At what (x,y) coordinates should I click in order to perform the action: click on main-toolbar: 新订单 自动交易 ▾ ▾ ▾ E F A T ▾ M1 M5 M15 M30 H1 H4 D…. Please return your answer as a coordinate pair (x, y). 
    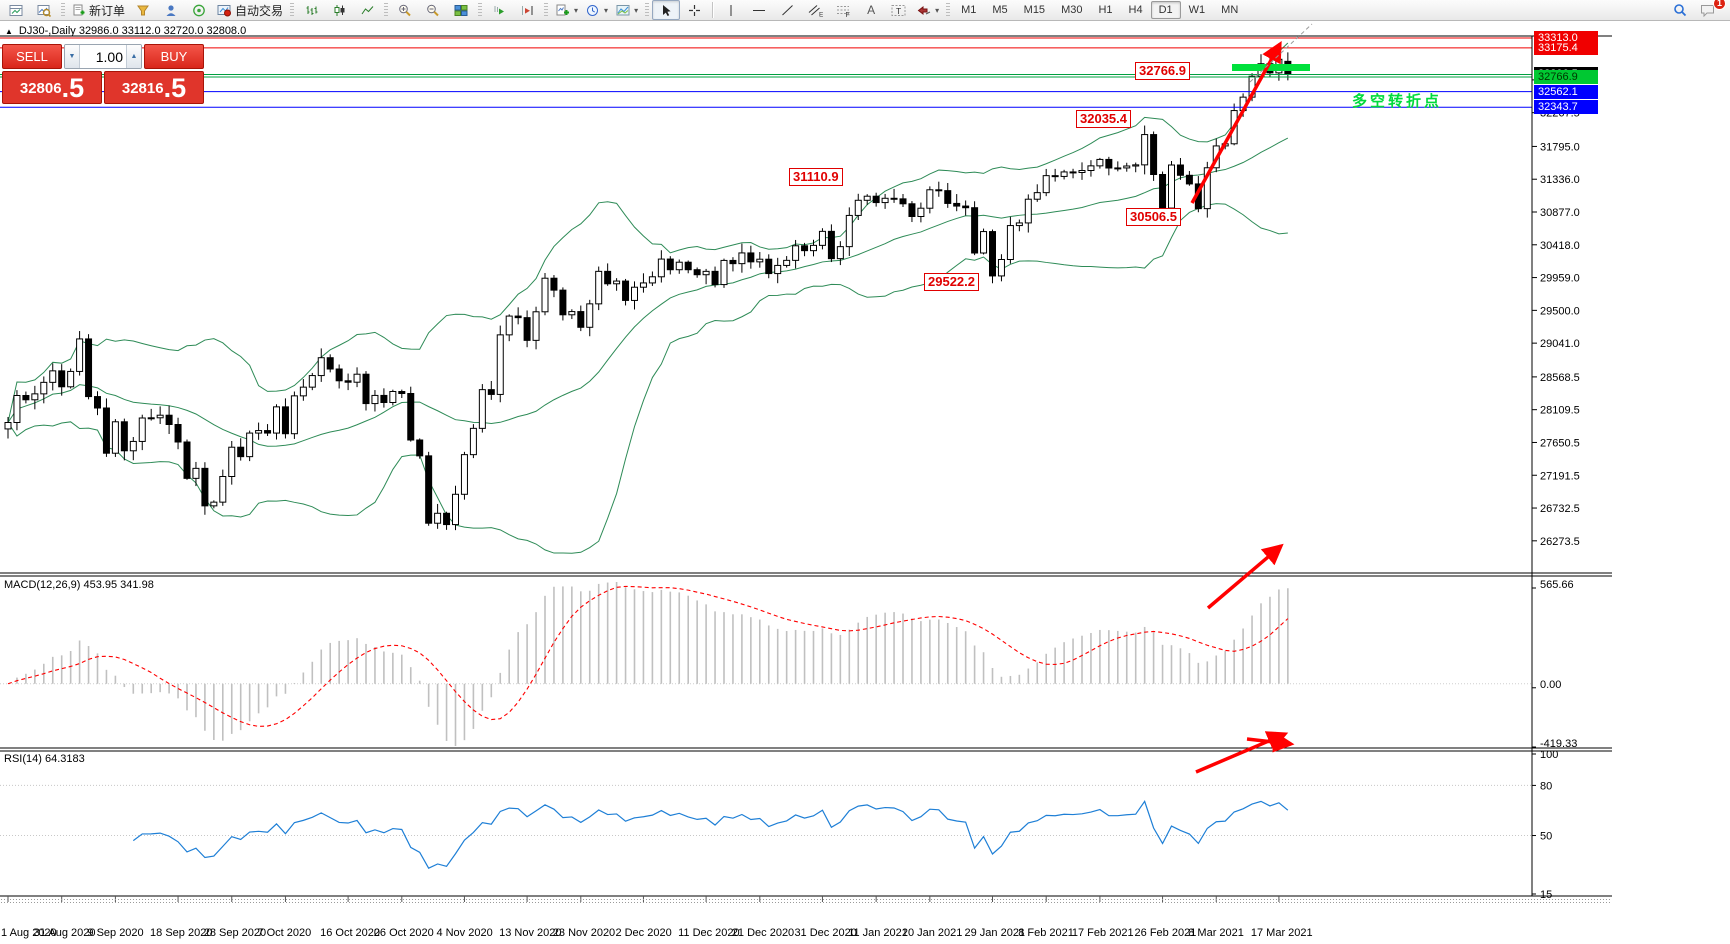
    Looking at the image, I should click on (865, 10).